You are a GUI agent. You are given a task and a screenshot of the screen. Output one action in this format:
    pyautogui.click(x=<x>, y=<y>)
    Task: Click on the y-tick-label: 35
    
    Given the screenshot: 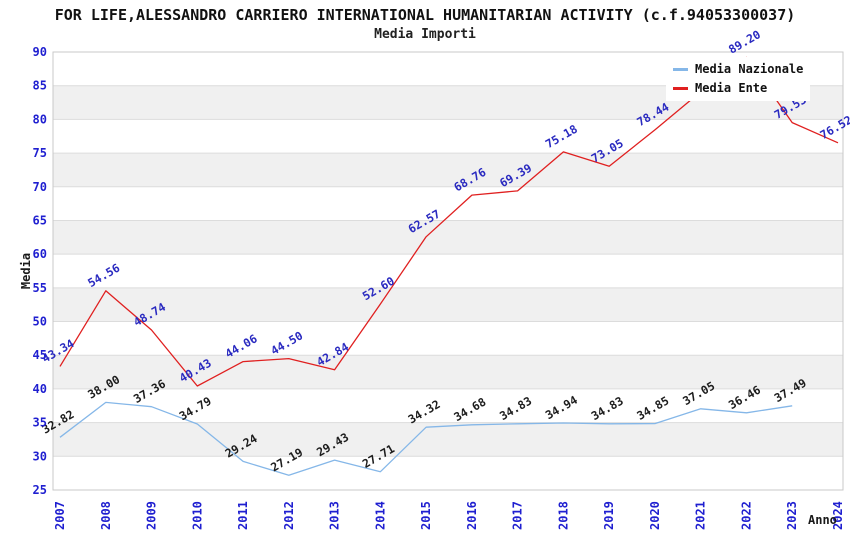 What is the action you would take?
    pyautogui.click(x=40, y=423)
    